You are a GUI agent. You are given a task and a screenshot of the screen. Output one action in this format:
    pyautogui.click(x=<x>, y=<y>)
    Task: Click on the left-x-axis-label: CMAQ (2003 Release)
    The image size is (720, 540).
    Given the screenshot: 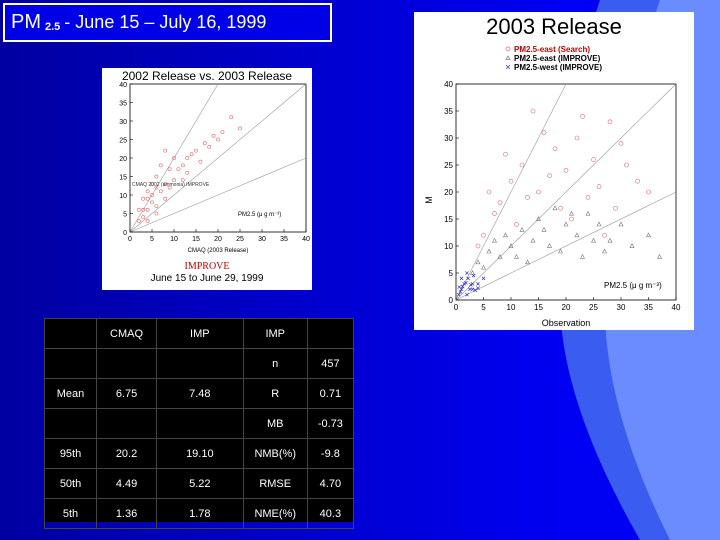 What is the action you would take?
    pyautogui.click(x=218, y=251)
    